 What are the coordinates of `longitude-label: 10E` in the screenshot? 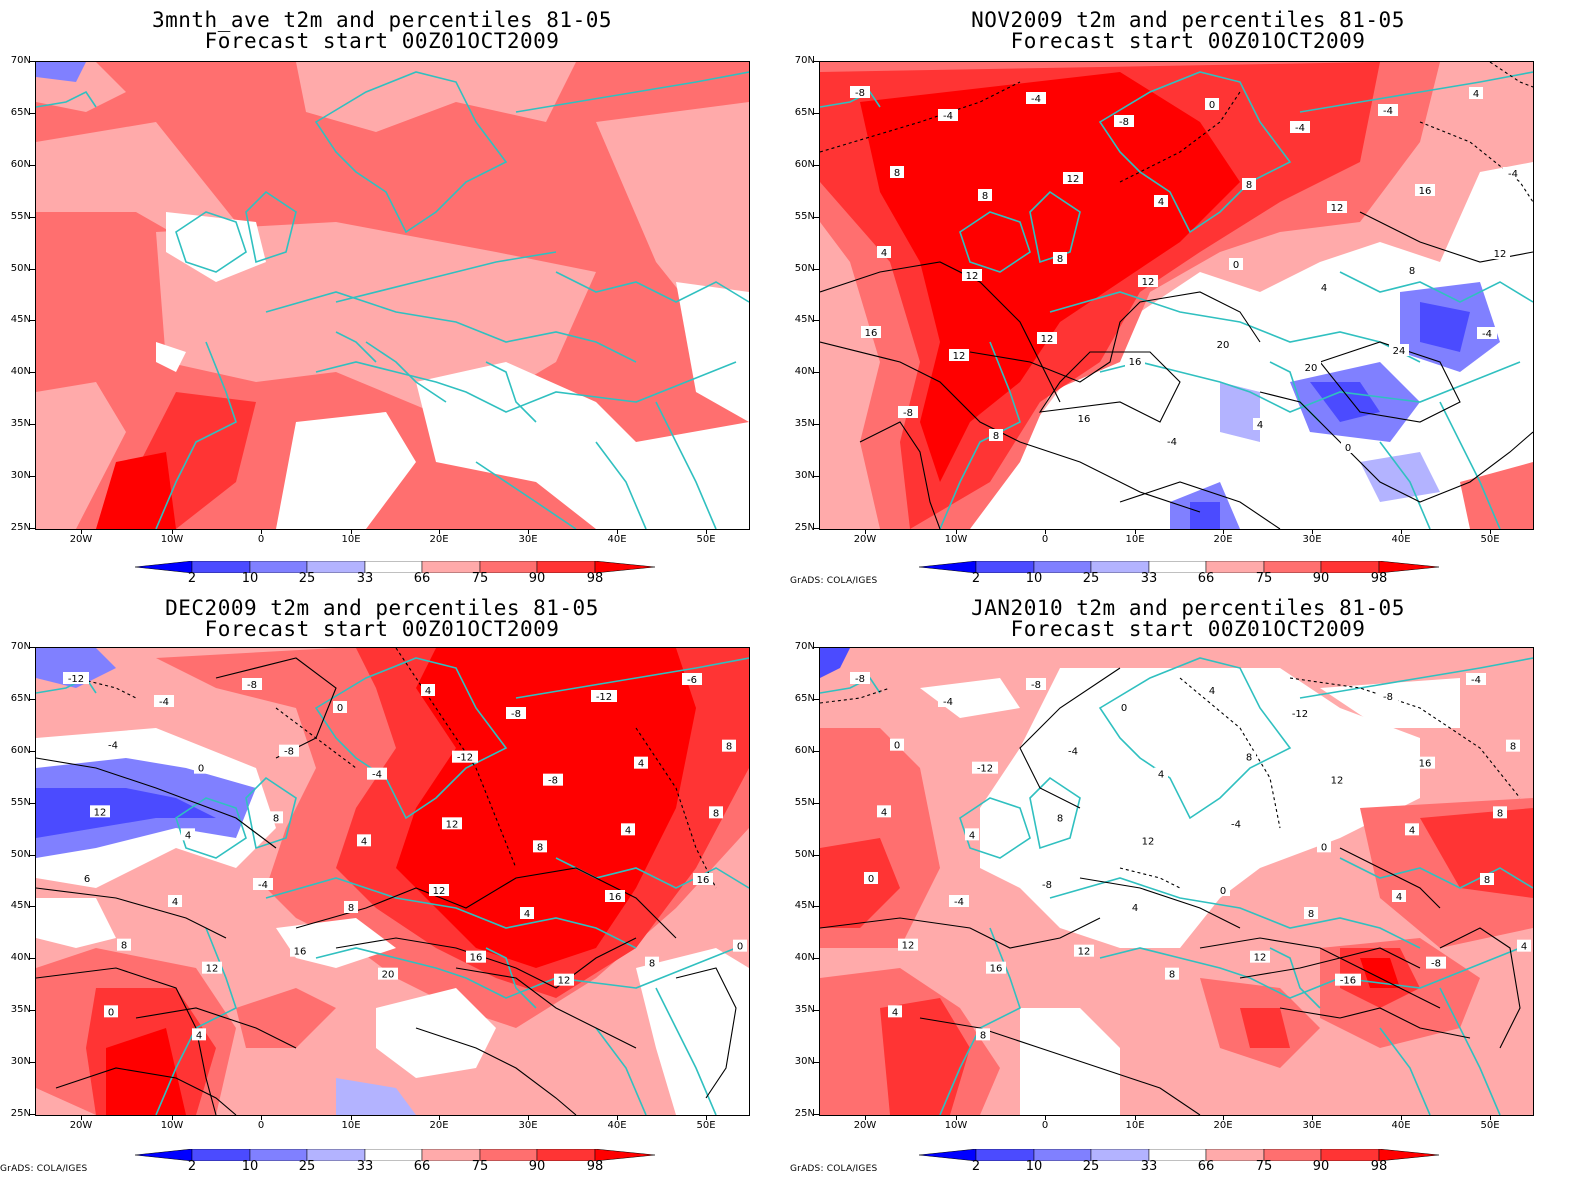 It's located at (1135, 1125).